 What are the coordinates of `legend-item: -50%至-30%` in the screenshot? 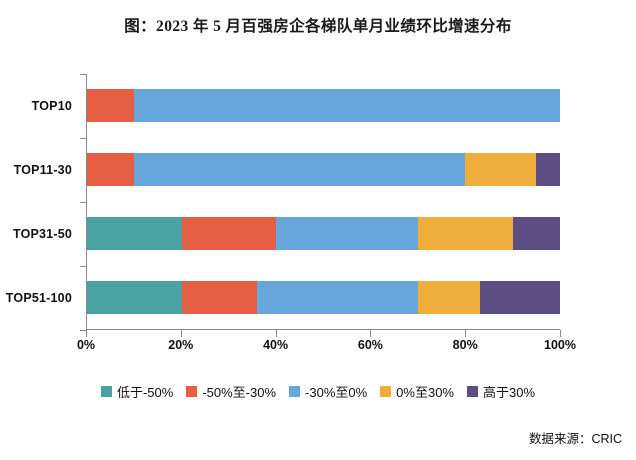 It's located at (231, 391).